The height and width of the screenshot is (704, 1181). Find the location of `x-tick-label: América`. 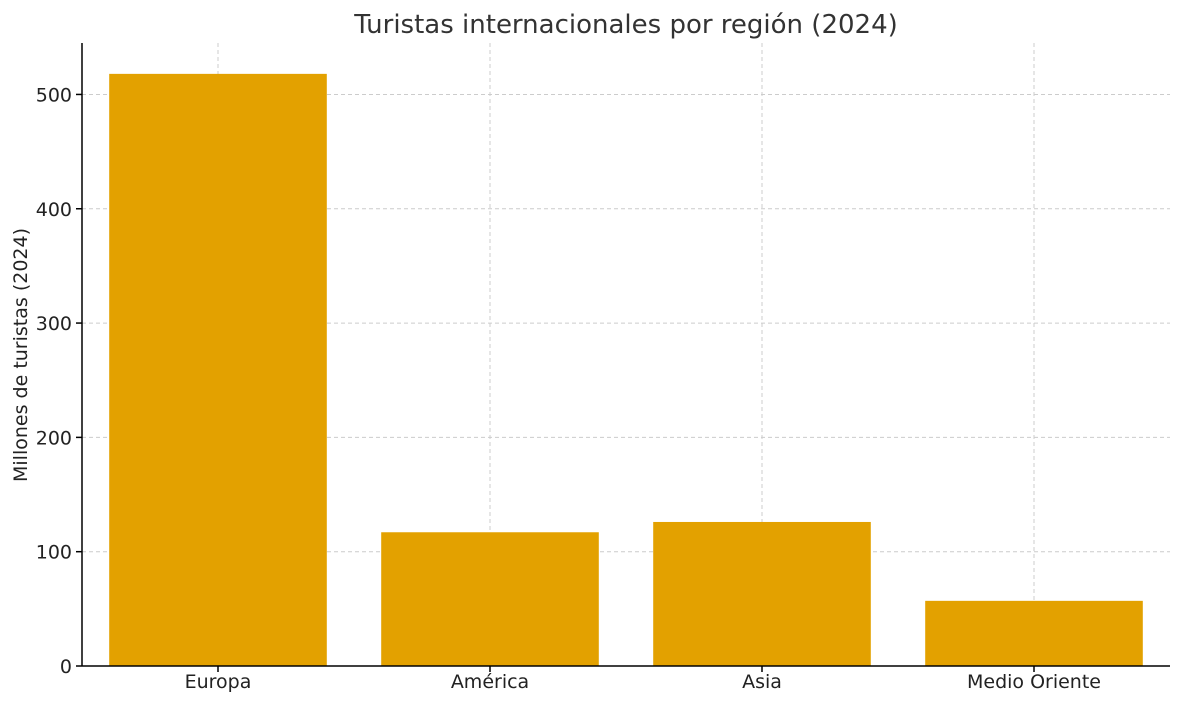

x-tick-label: América is located at coordinates (490, 682).